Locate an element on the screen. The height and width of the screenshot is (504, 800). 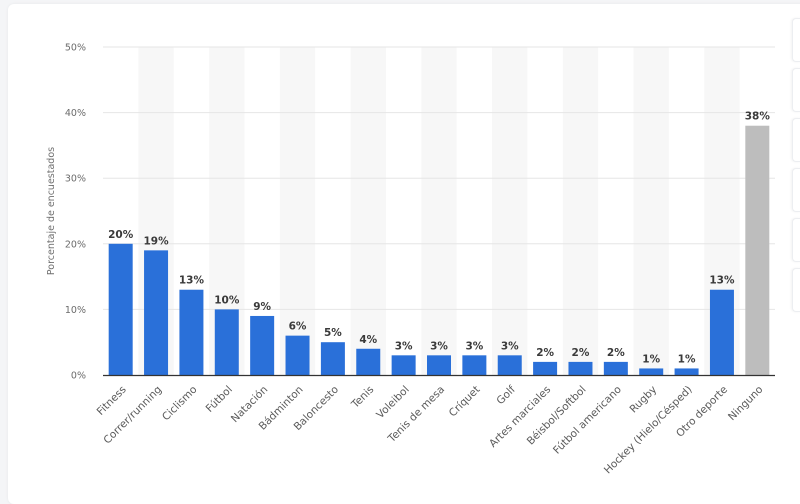
y-tick-label: 50% is located at coordinates (75, 48).